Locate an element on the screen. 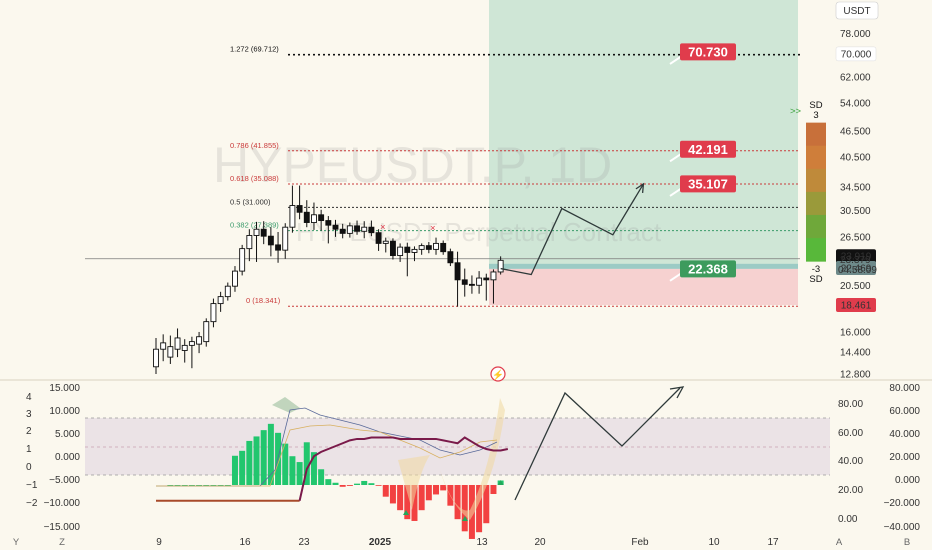  left-axis-inner-tick: −10.000 is located at coordinates (62, 503).